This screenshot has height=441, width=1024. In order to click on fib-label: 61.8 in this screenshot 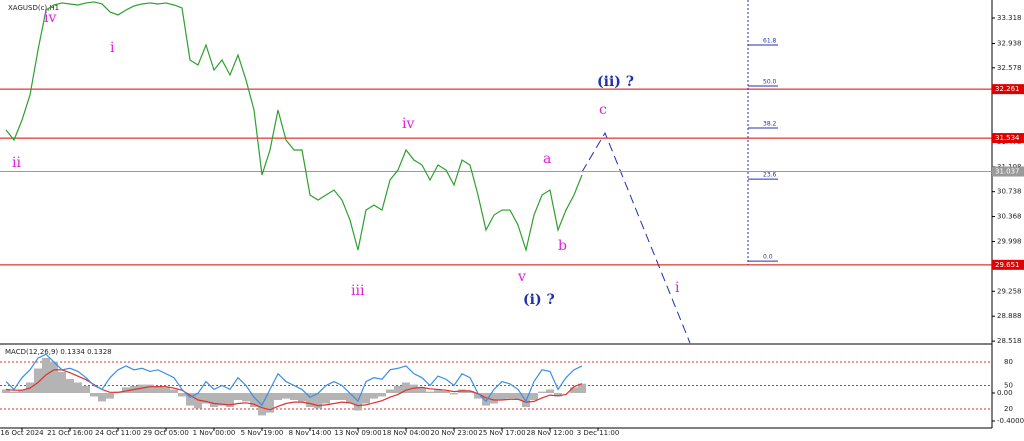, I will do `click(770, 40)`.